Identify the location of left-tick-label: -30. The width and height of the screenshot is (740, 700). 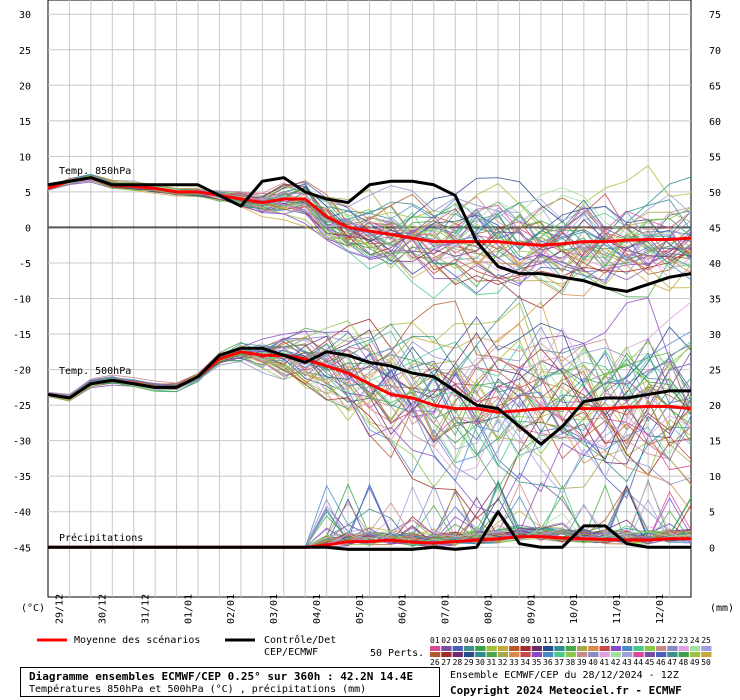
(22, 442).